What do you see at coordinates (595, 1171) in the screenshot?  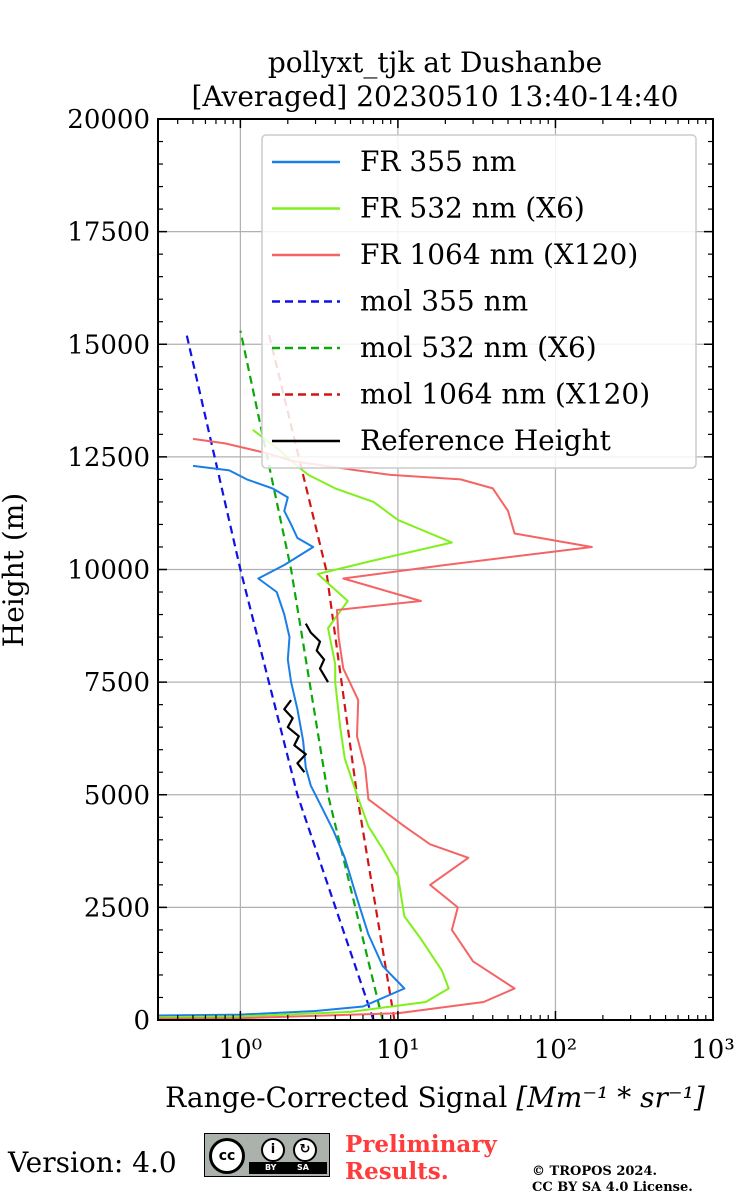 I see `copyright-line1: © TROPOS 2024.` at bounding box center [595, 1171].